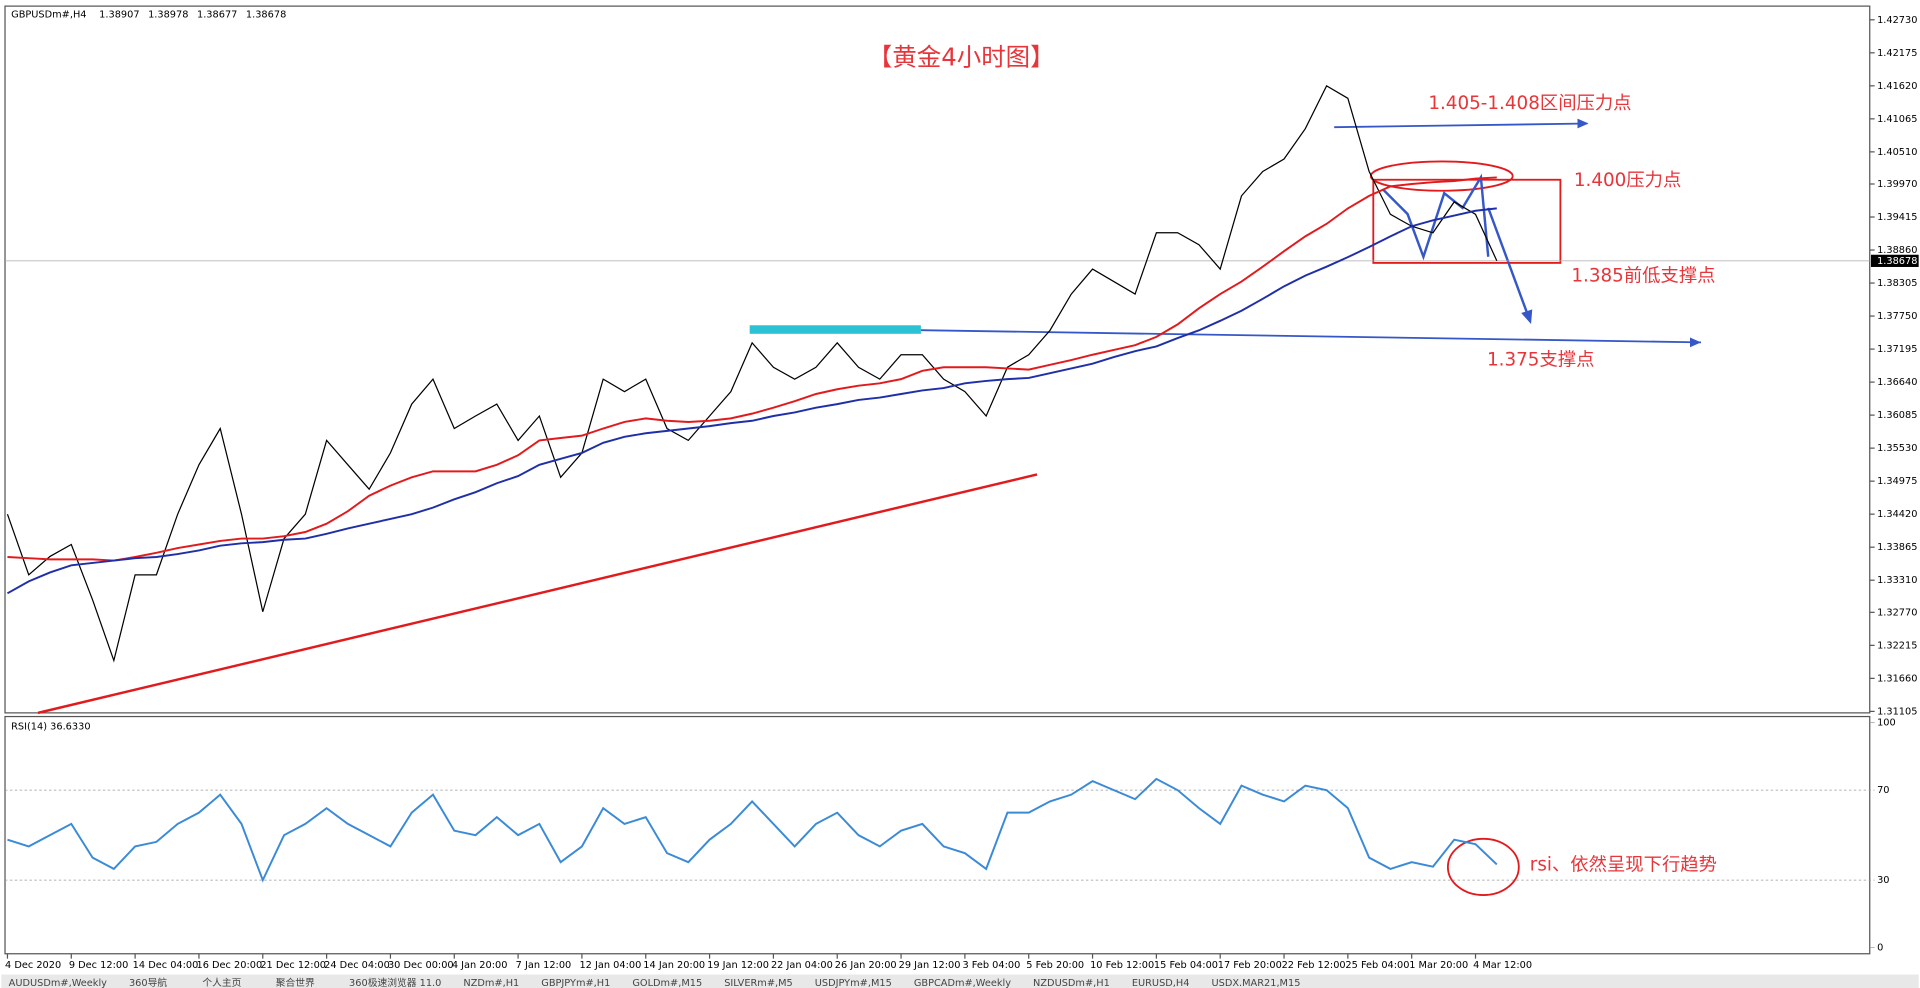 This screenshot has height=988, width=1920. I want to click on y-tick-label: 1.37750, so click(1897, 316).